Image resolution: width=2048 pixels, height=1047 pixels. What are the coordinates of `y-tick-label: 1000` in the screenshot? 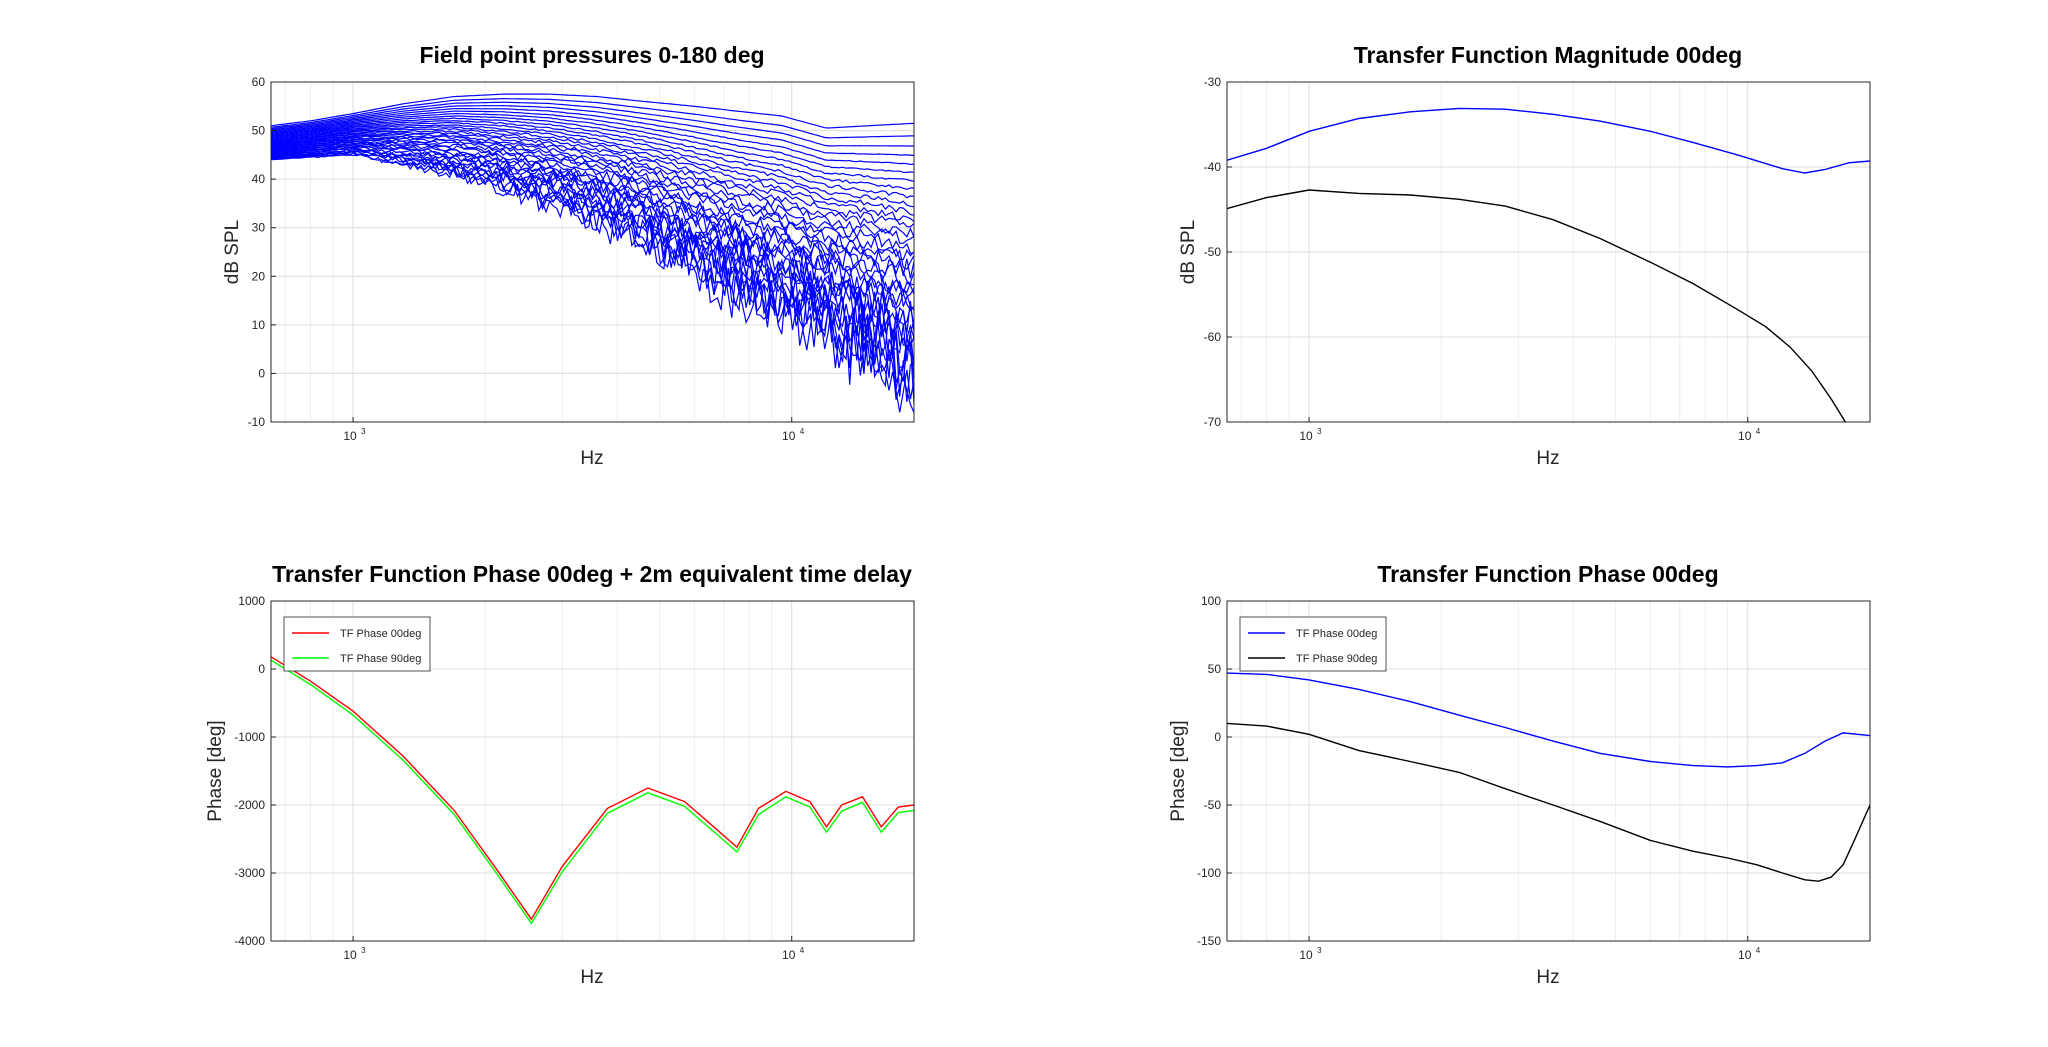 It's located at (251, 601).